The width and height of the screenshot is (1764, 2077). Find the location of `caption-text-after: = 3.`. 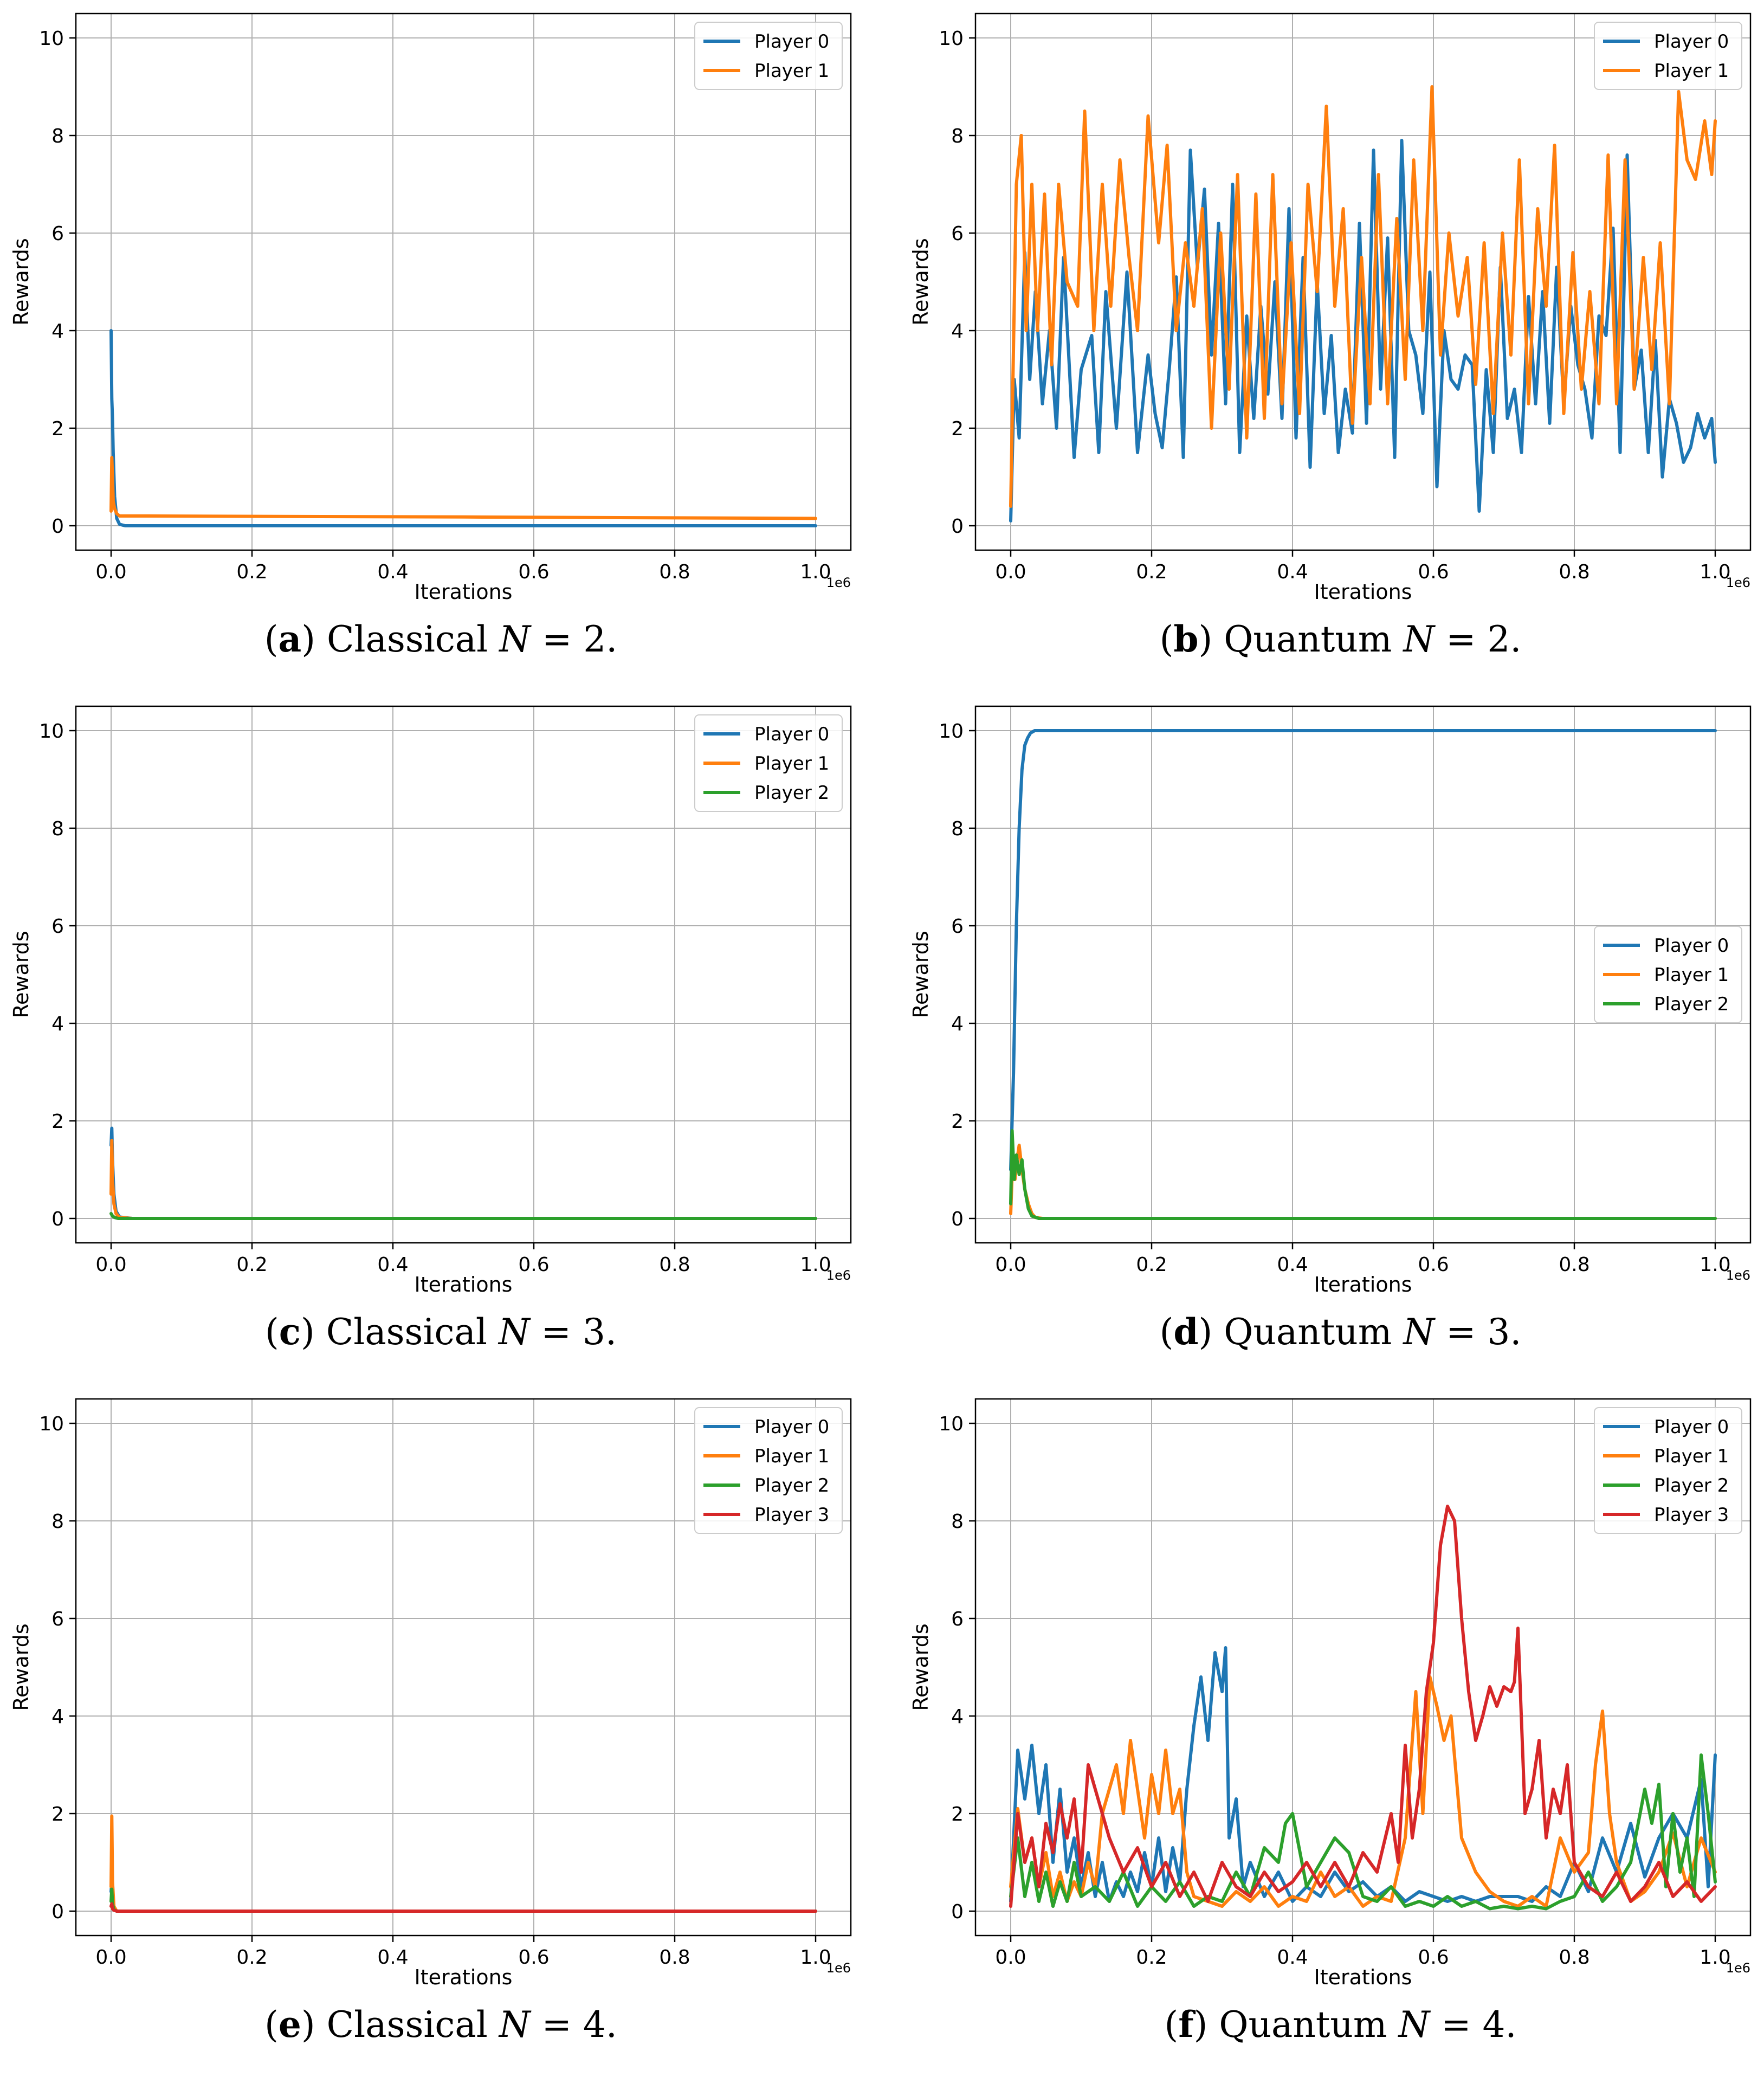

caption-text-after: = 3. is located at coordinates (579, 1332).